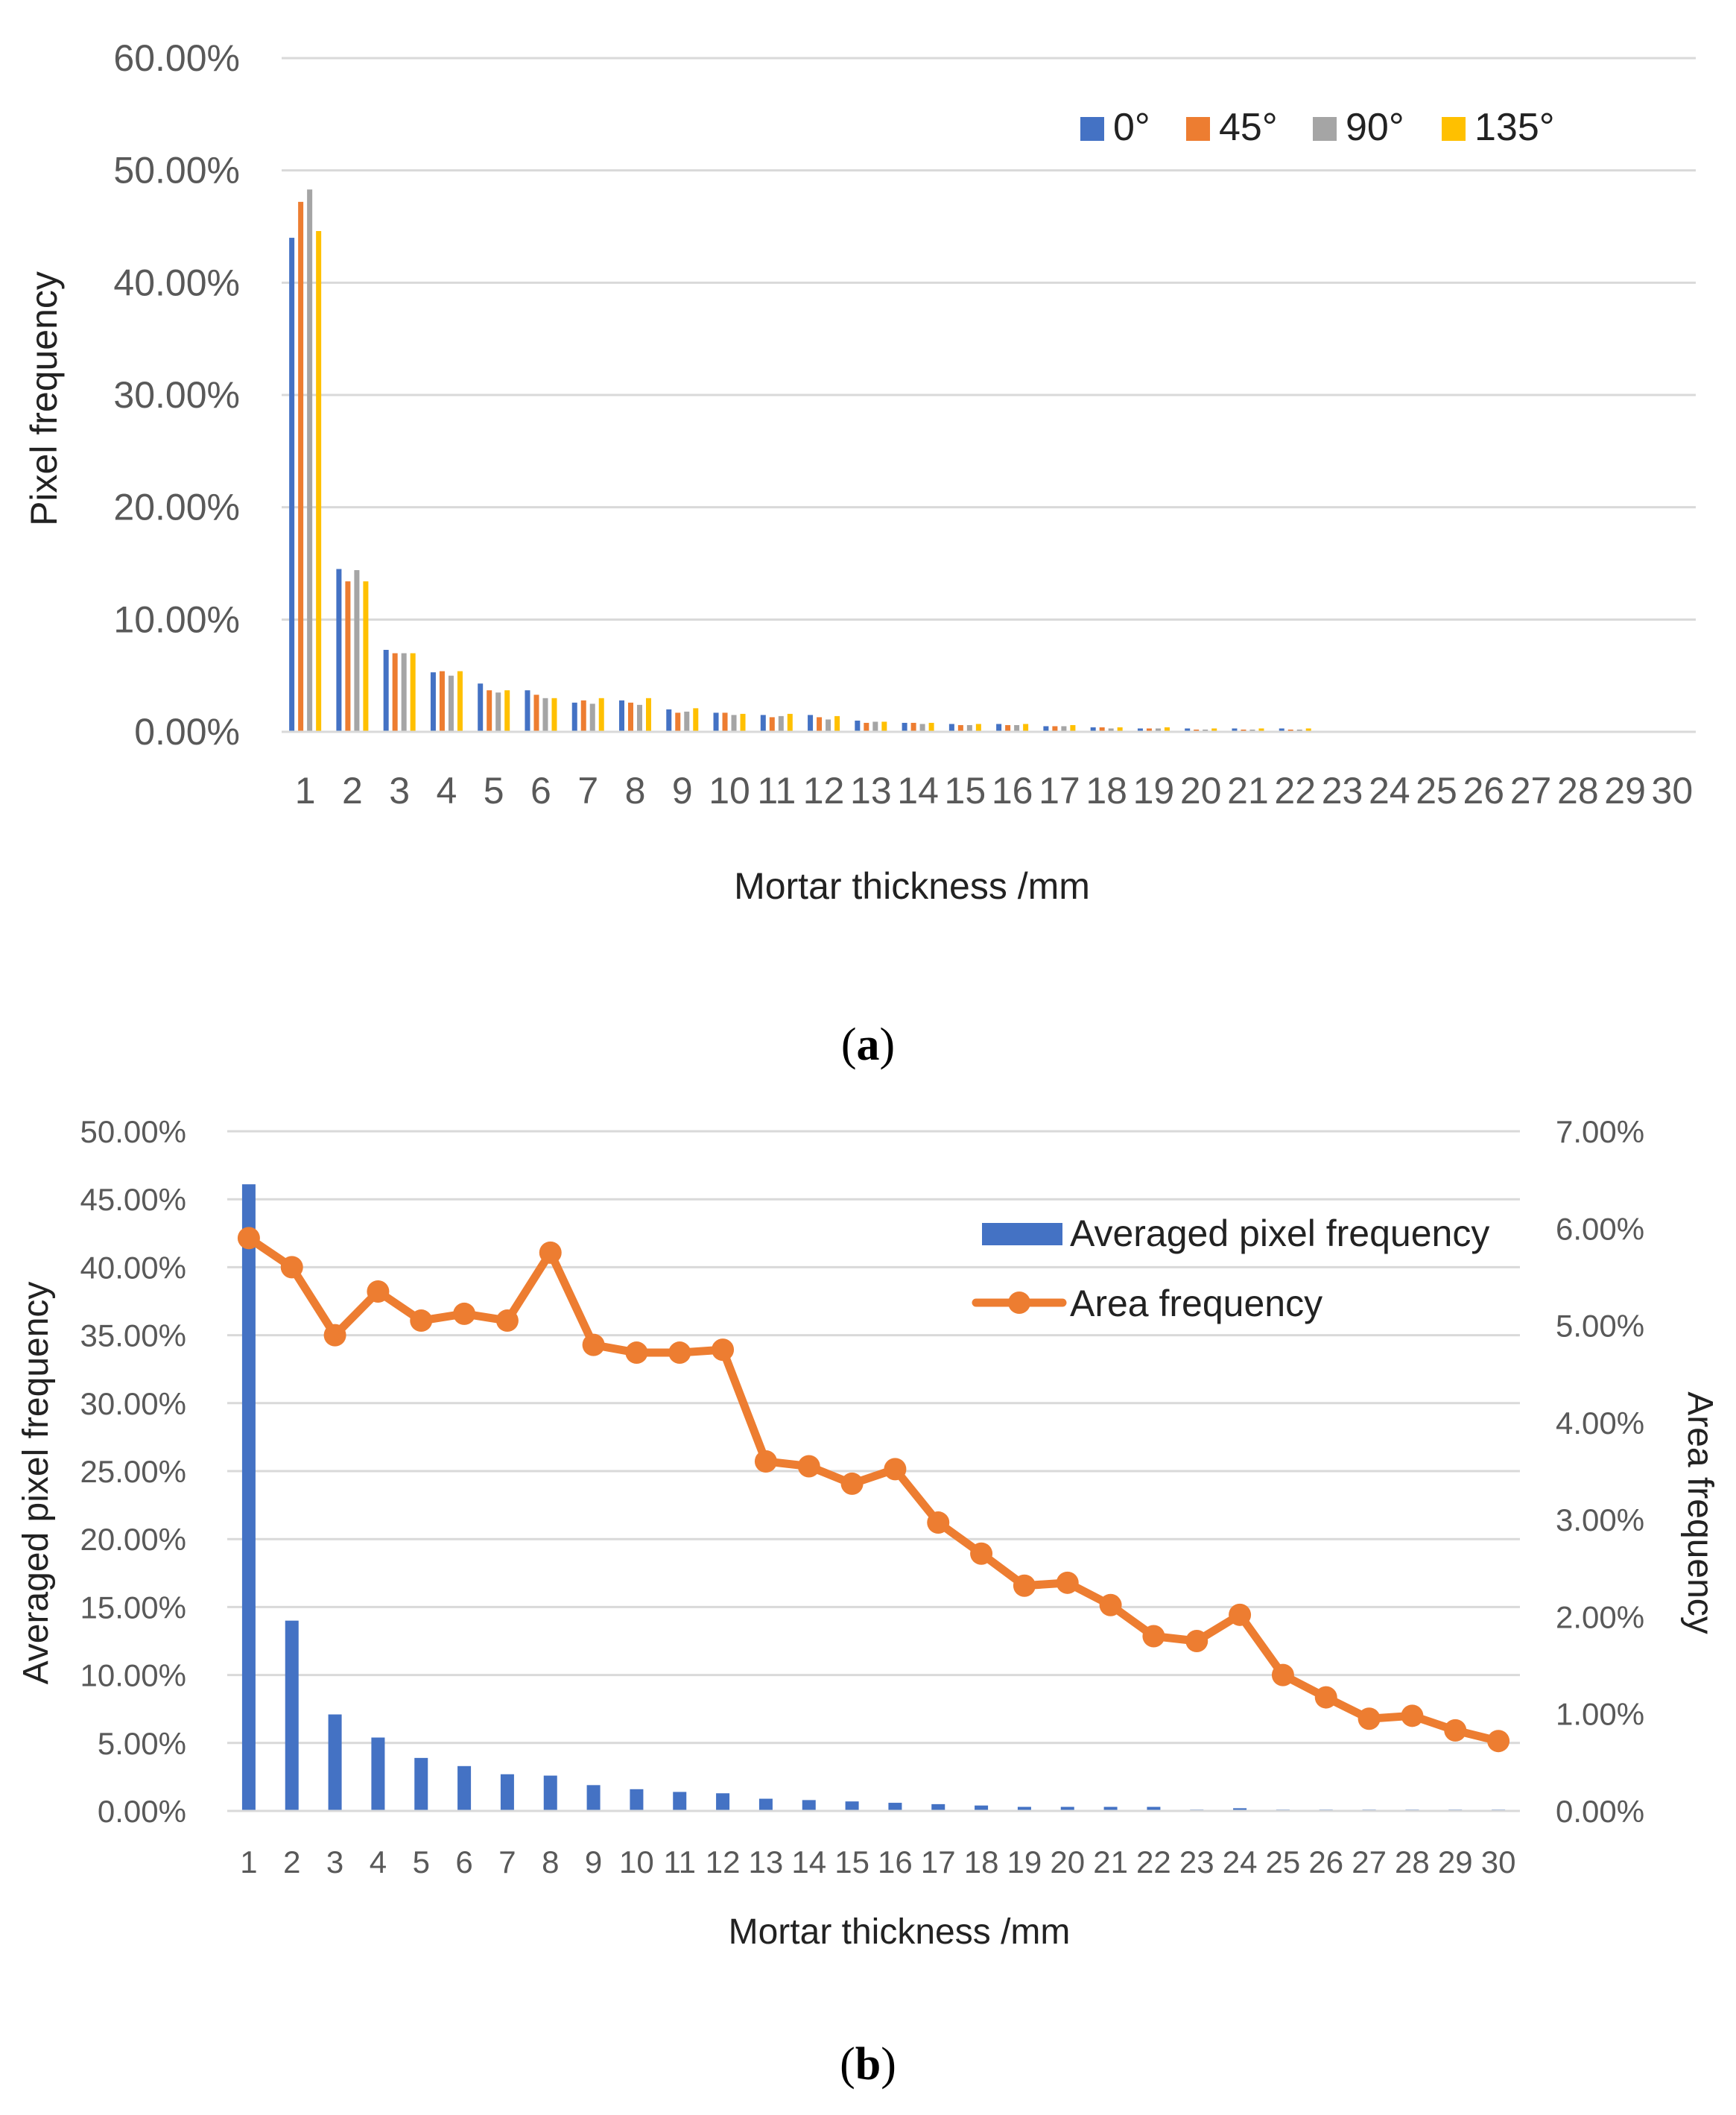  What do you see at coordinates (142, 1743) in the screenshot?
I see `y-tick-label: 5.00%` at bounding box center [142, 1743].